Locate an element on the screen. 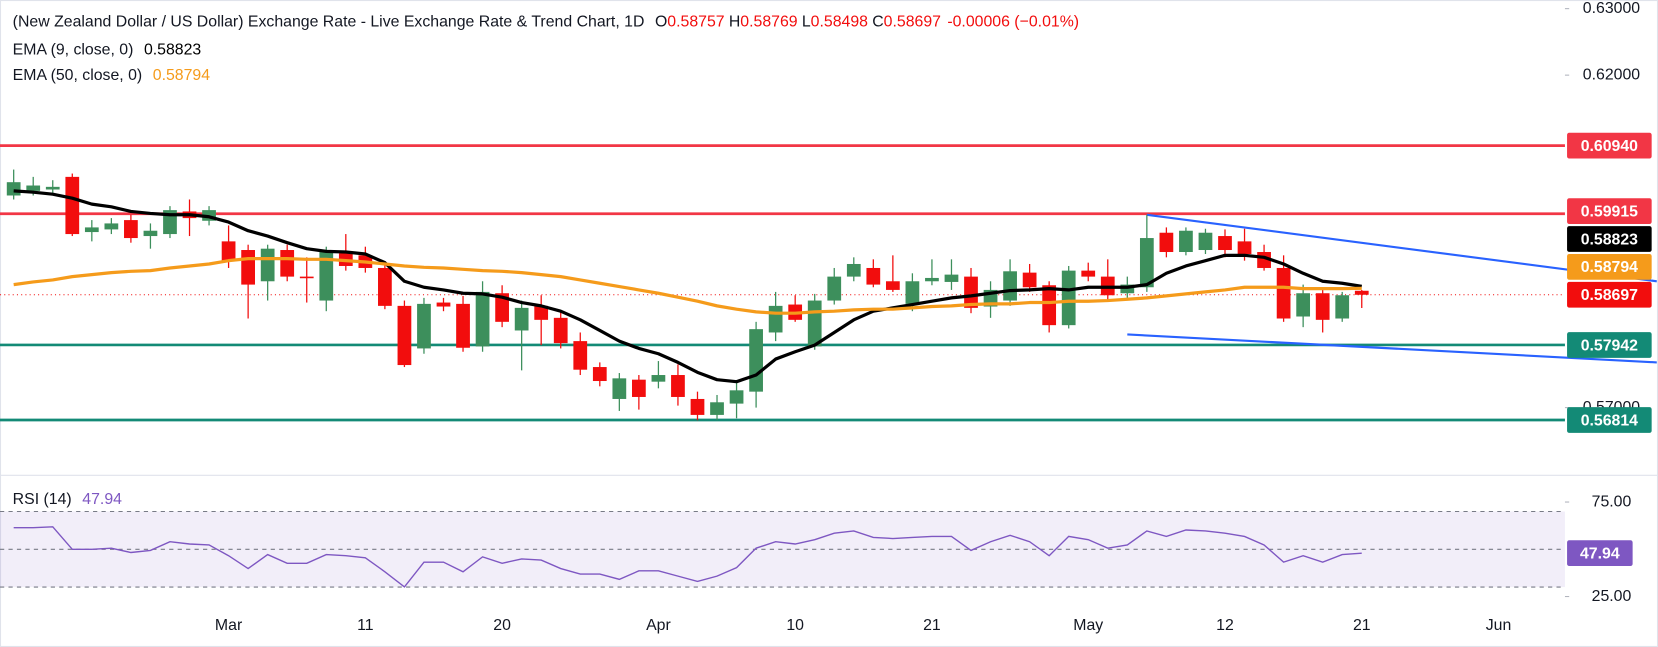 The height and width of the screenshot is (647, 1658). legend-name: EMA (50, close, 0) is located at coordinates (78, 75).